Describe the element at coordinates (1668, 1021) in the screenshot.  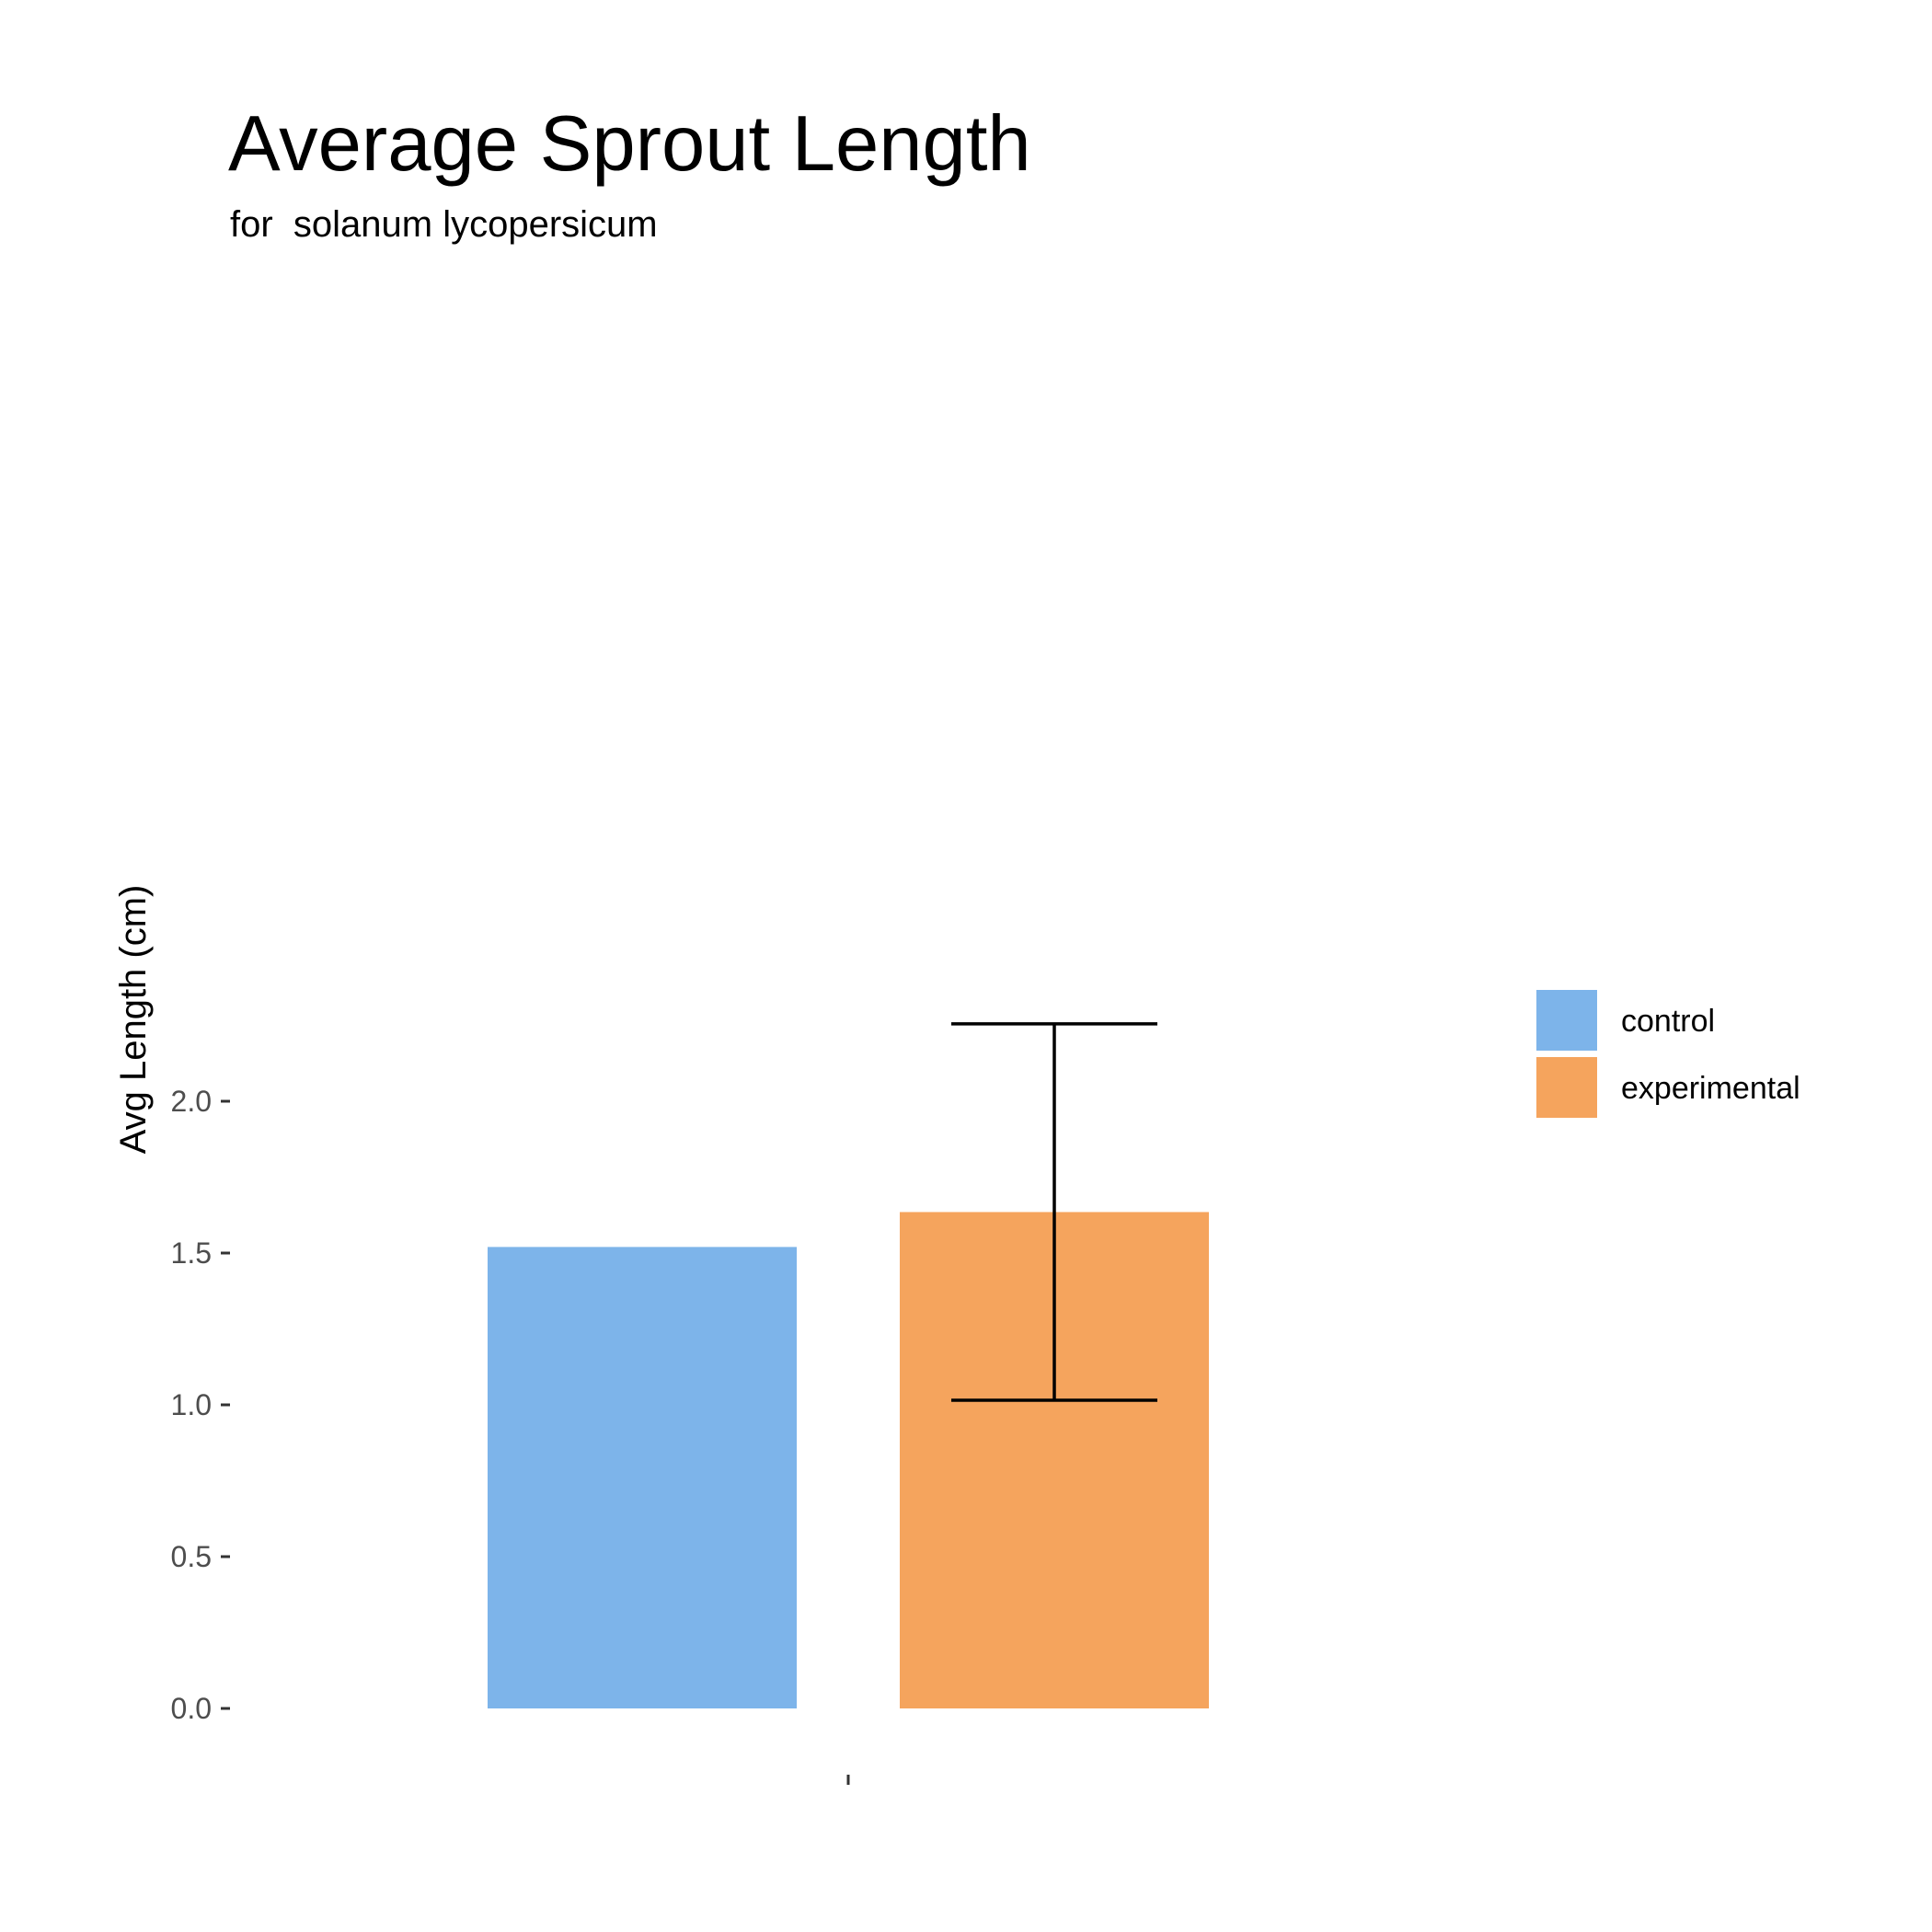
I see `legend-label: control` at that location.